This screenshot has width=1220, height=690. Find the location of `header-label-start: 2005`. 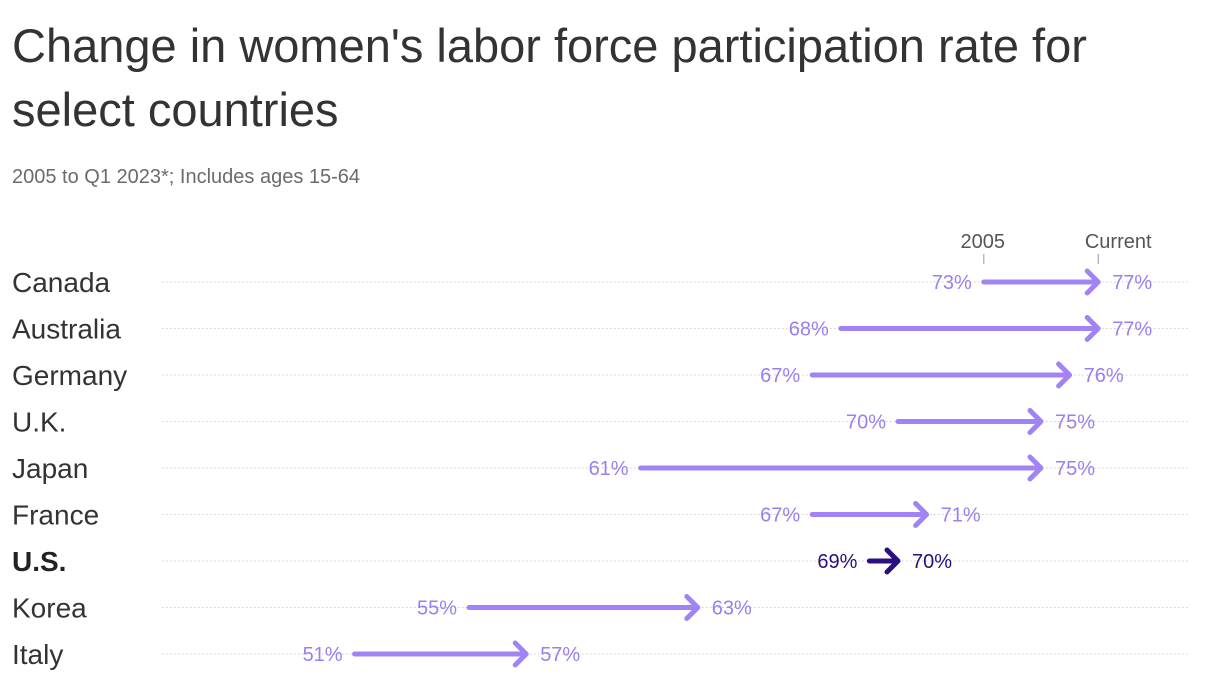

header-label-start: 2005 is located at coordinates (983, 242).